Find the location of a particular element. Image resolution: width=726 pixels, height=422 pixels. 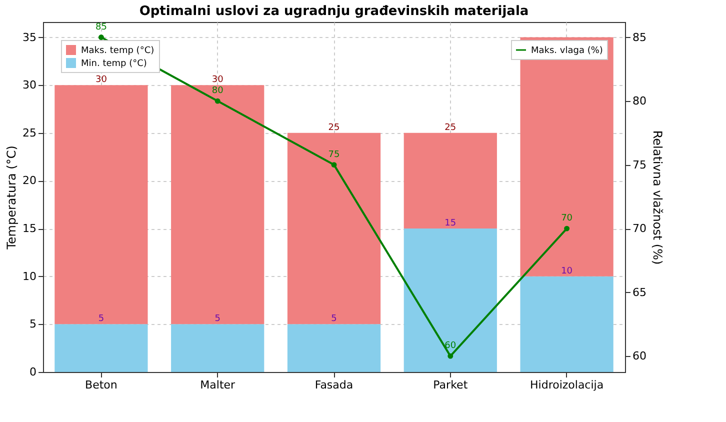

y-tick-label: 20 is located at coordinates (29, 181).